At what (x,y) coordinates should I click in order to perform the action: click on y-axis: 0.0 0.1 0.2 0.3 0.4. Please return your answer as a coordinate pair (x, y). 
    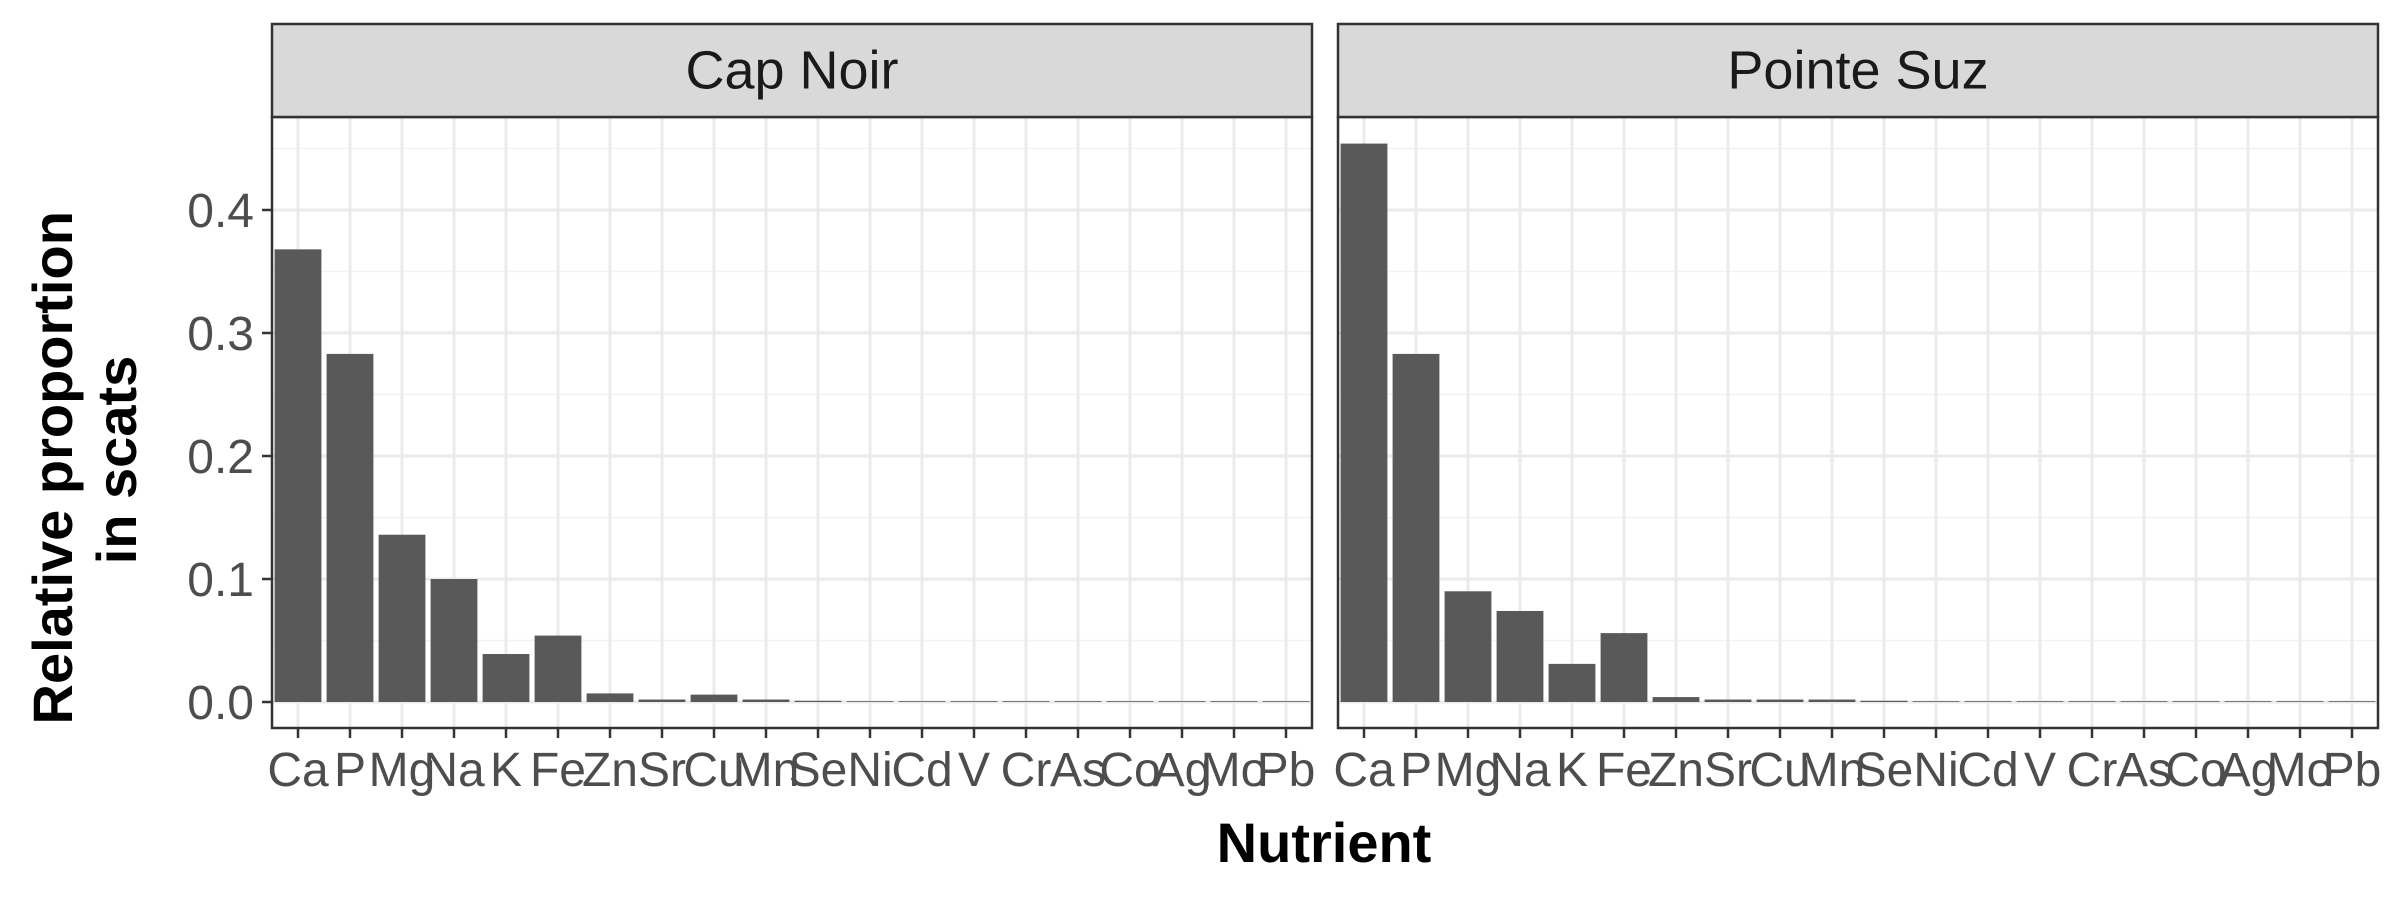
    Looking at the image, I should click on (229, 457).